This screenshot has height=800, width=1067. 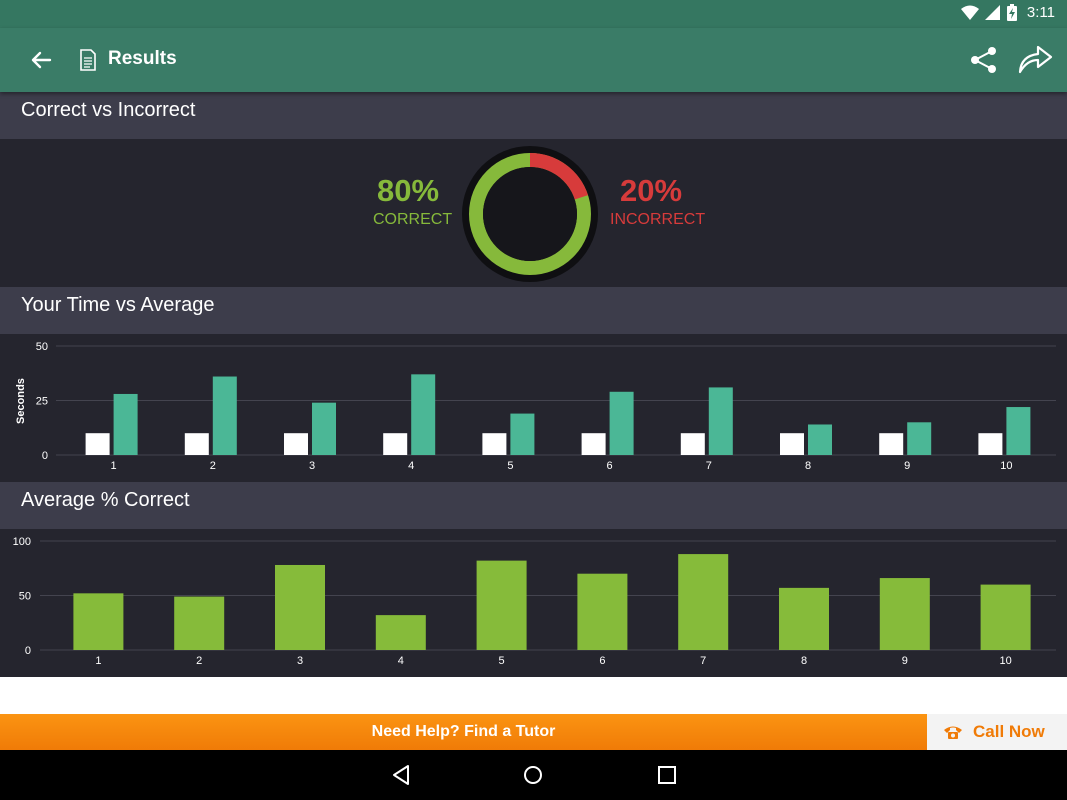 I want to click on section-header-correct: Correct vs Incorrect, so click(x=533, y=115).